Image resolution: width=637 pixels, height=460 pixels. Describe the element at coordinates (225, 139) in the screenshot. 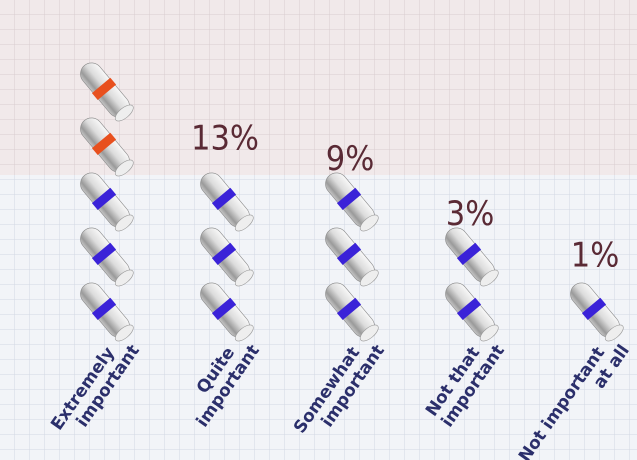

I see `value-label: 13%` at that location.